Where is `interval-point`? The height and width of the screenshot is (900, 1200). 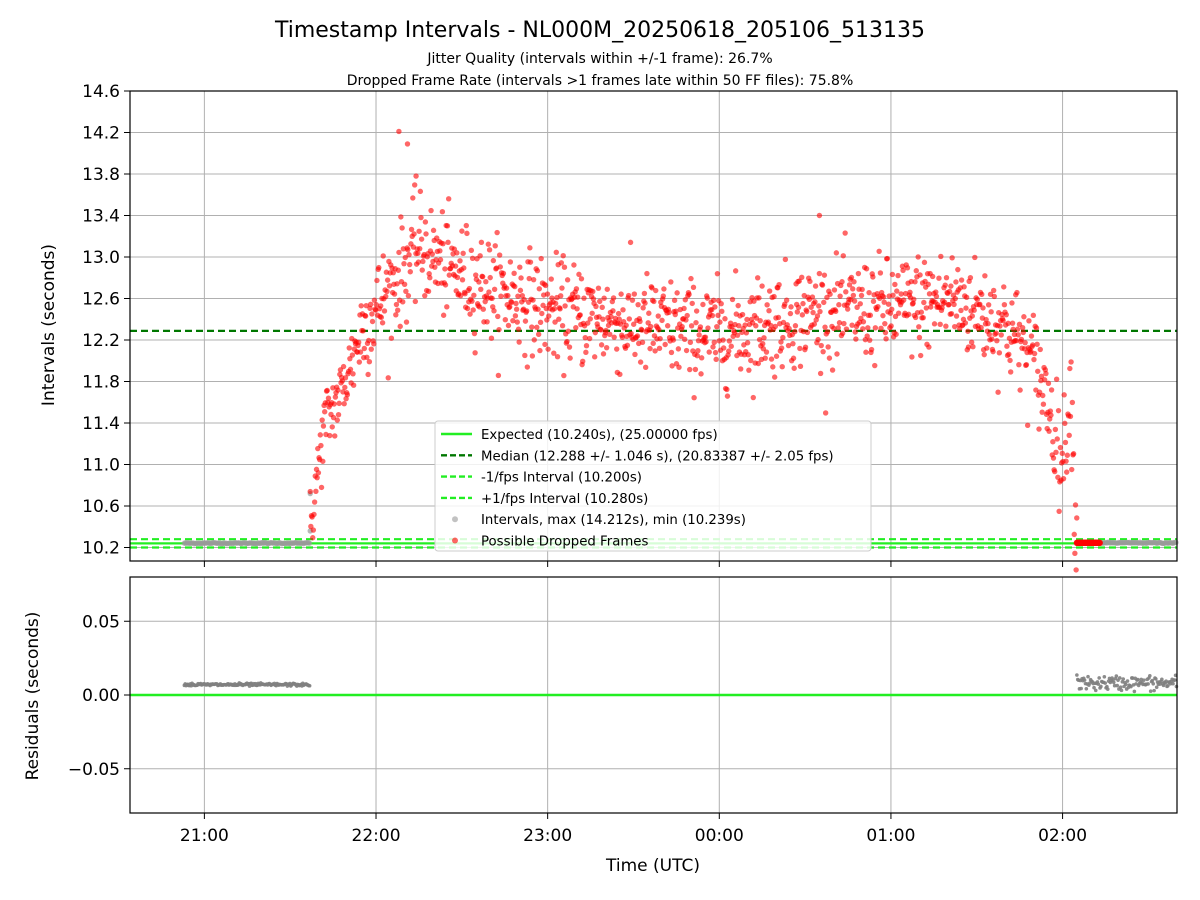 interval-point is located at coordinates (1176, 542).